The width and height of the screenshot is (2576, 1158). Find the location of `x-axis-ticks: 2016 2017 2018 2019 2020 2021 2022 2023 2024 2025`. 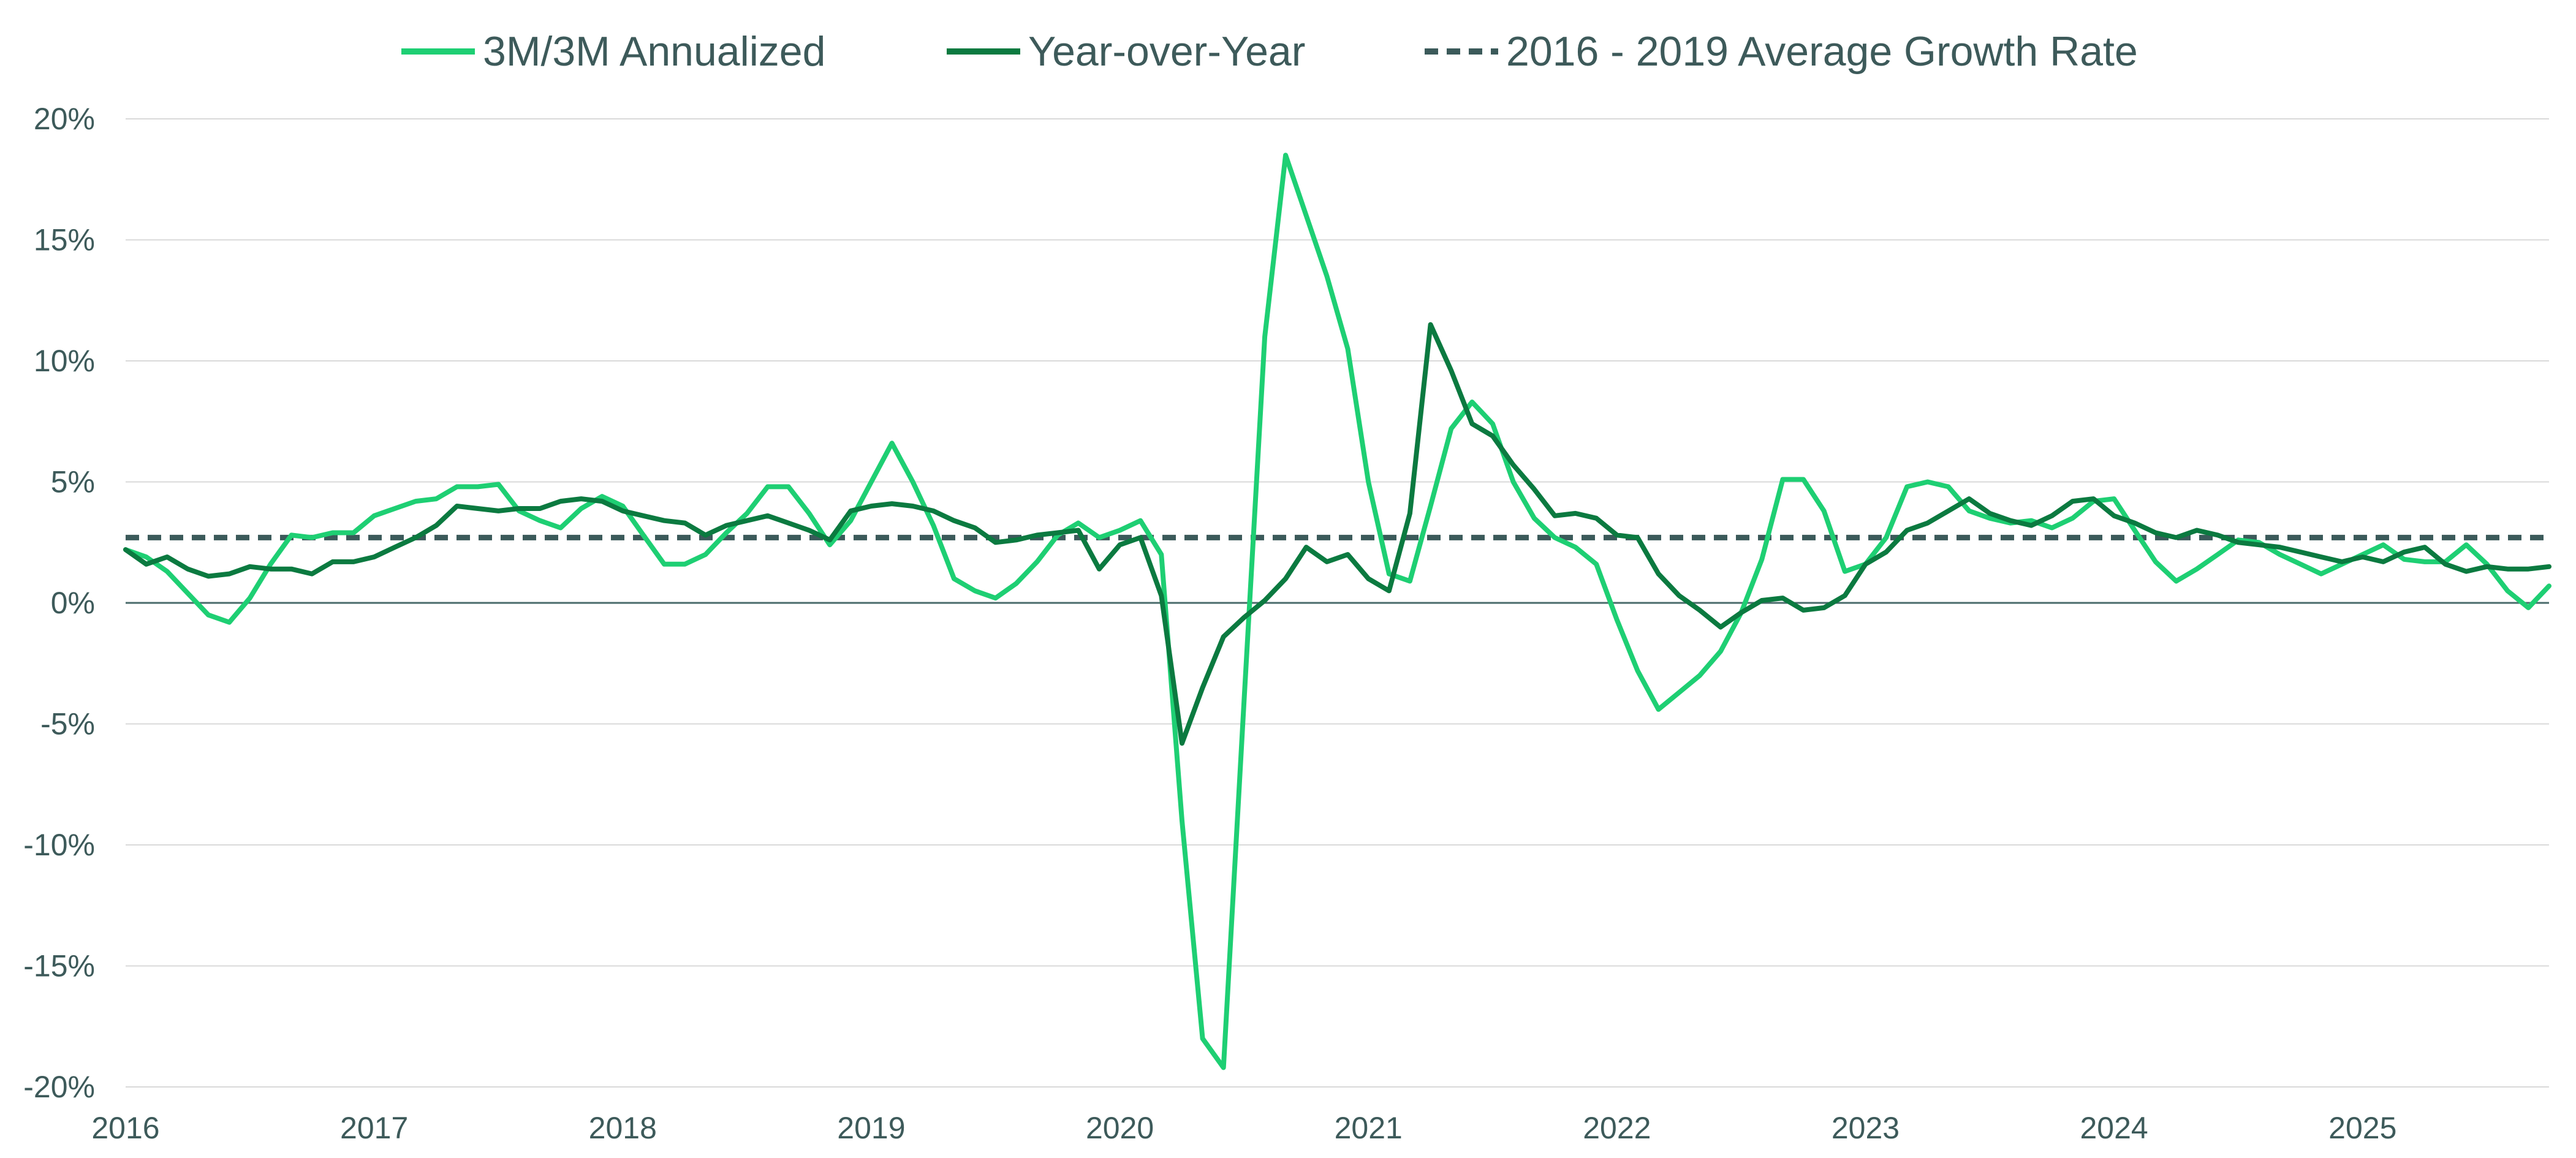

x-axis-ticks: 2016 2017 2018 2019 2020 2021 2022 2023 2024 2025 is located at coordinates (1243, 1128).